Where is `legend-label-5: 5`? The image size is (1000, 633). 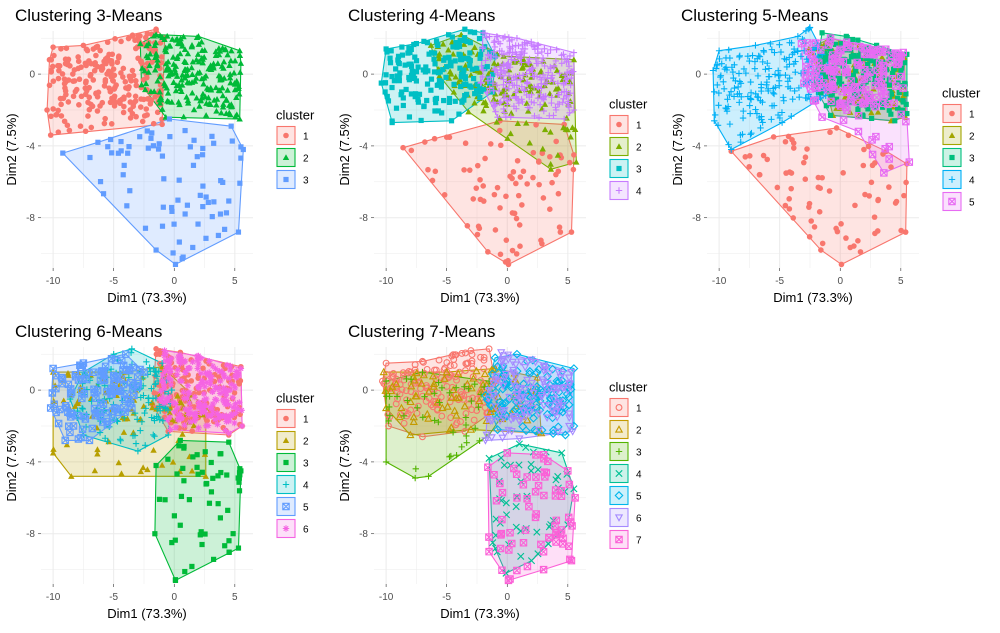 legend-label-5: 5 is located at coordinates (972, 203).